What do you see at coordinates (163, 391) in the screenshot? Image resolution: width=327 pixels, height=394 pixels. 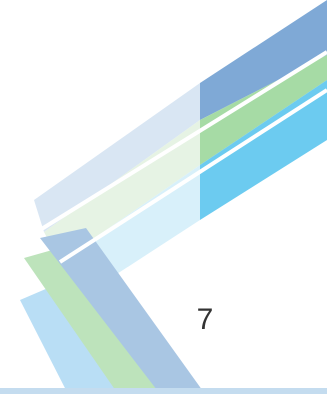 I see `bottom-bar` at bounding box center [163, 391].